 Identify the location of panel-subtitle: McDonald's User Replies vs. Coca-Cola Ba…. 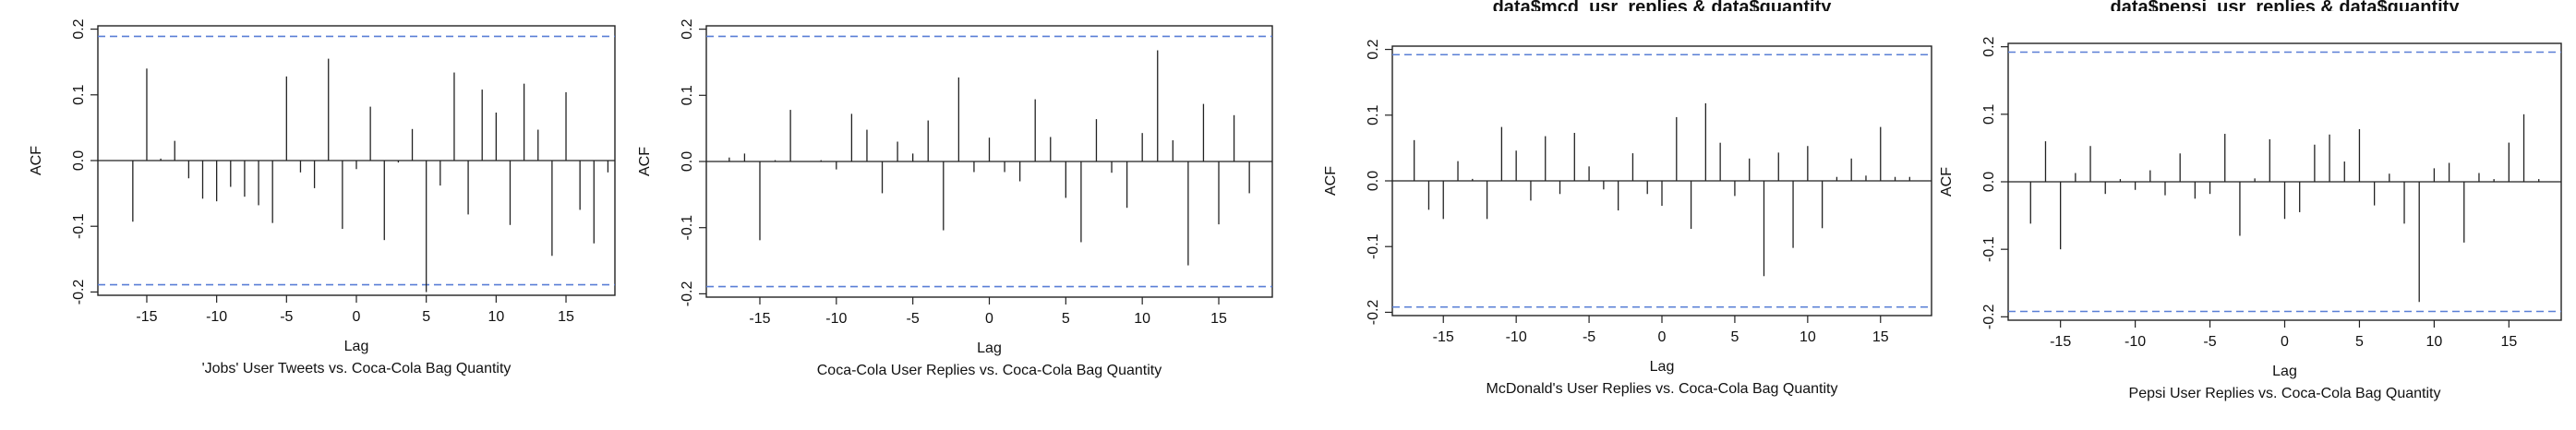
(1662, 389).